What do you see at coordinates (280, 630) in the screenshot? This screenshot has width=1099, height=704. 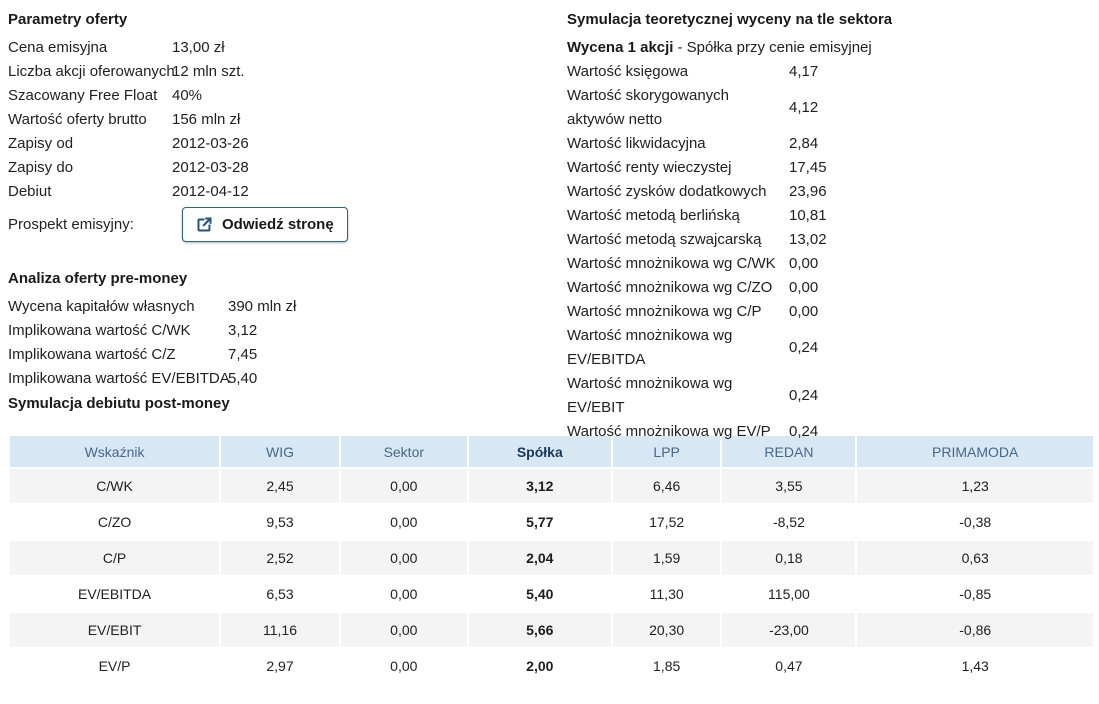 I see `table-cell: 11,16` at bounding box center [280, 630].